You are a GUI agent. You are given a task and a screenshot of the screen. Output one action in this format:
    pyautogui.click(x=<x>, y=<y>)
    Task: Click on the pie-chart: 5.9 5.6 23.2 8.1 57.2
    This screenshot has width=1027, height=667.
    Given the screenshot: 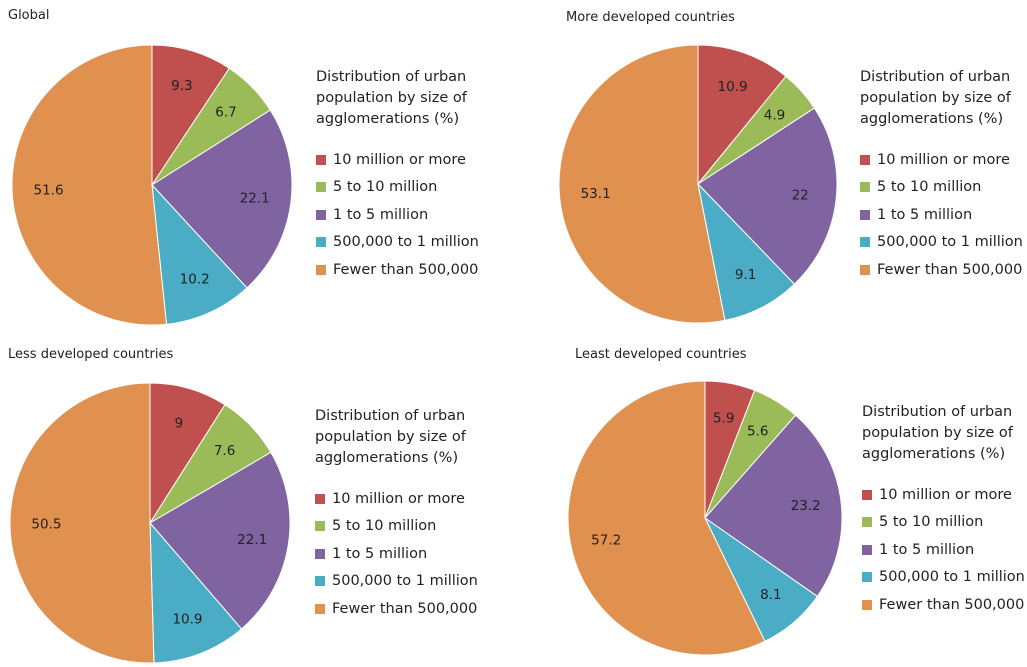 What is the action you would take?
    pyautogui.click(x=705, y=518)
    